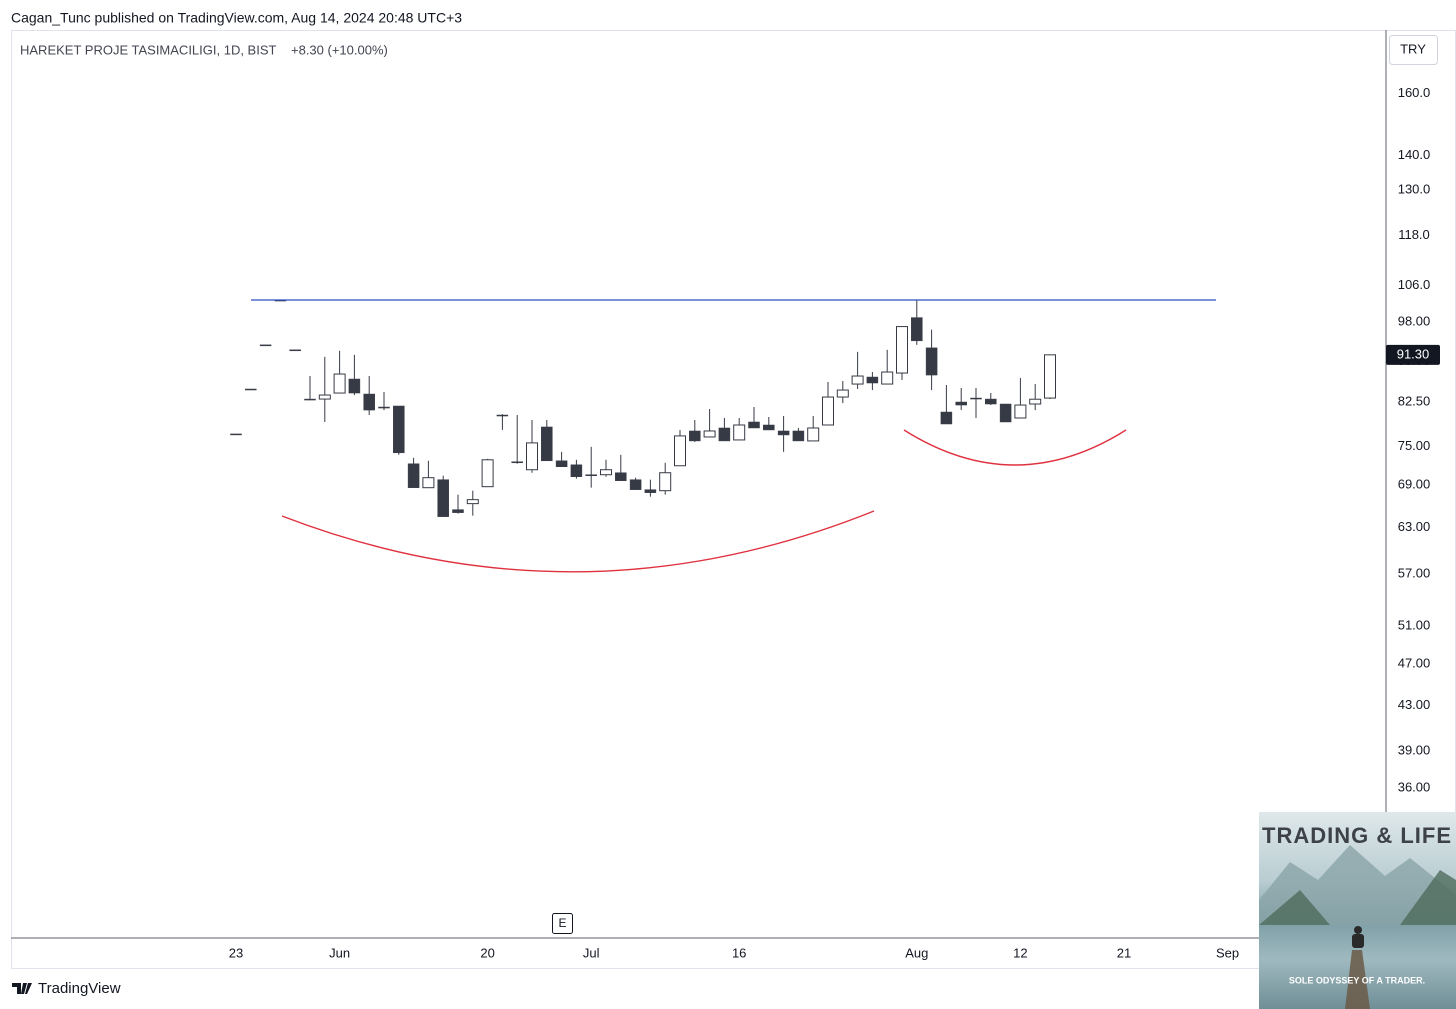 The width and height of the screenshot is (1456, 1009). I want to click on cup-arc, so click(578, 541).